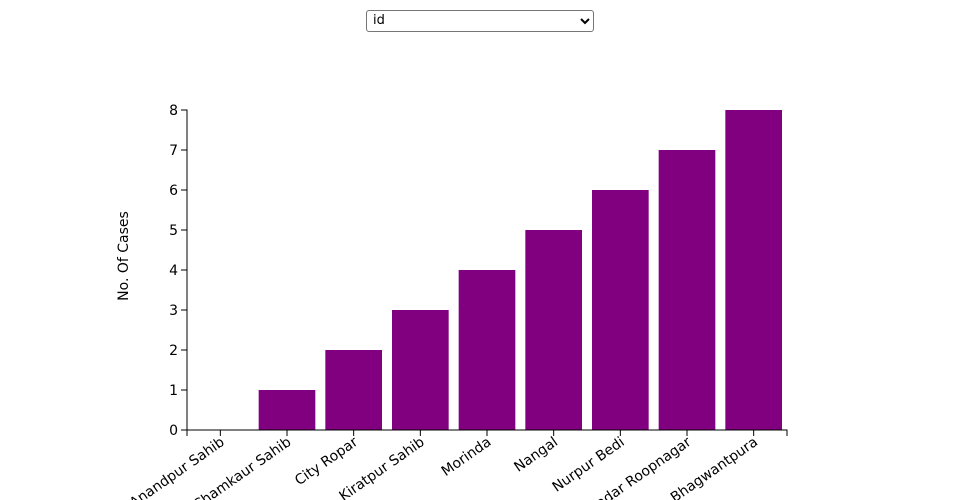  What do you see at coordinates (553, 330) in the screenshot?
I see `bar-nangal` at bounding box center [553, 330].